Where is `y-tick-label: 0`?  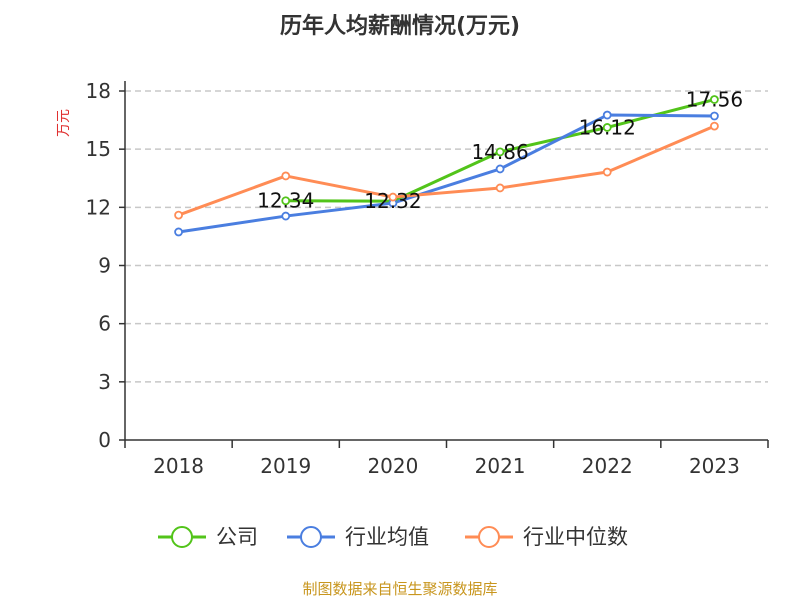 y-tick-label: 0 is located at coordinates (104, 440).